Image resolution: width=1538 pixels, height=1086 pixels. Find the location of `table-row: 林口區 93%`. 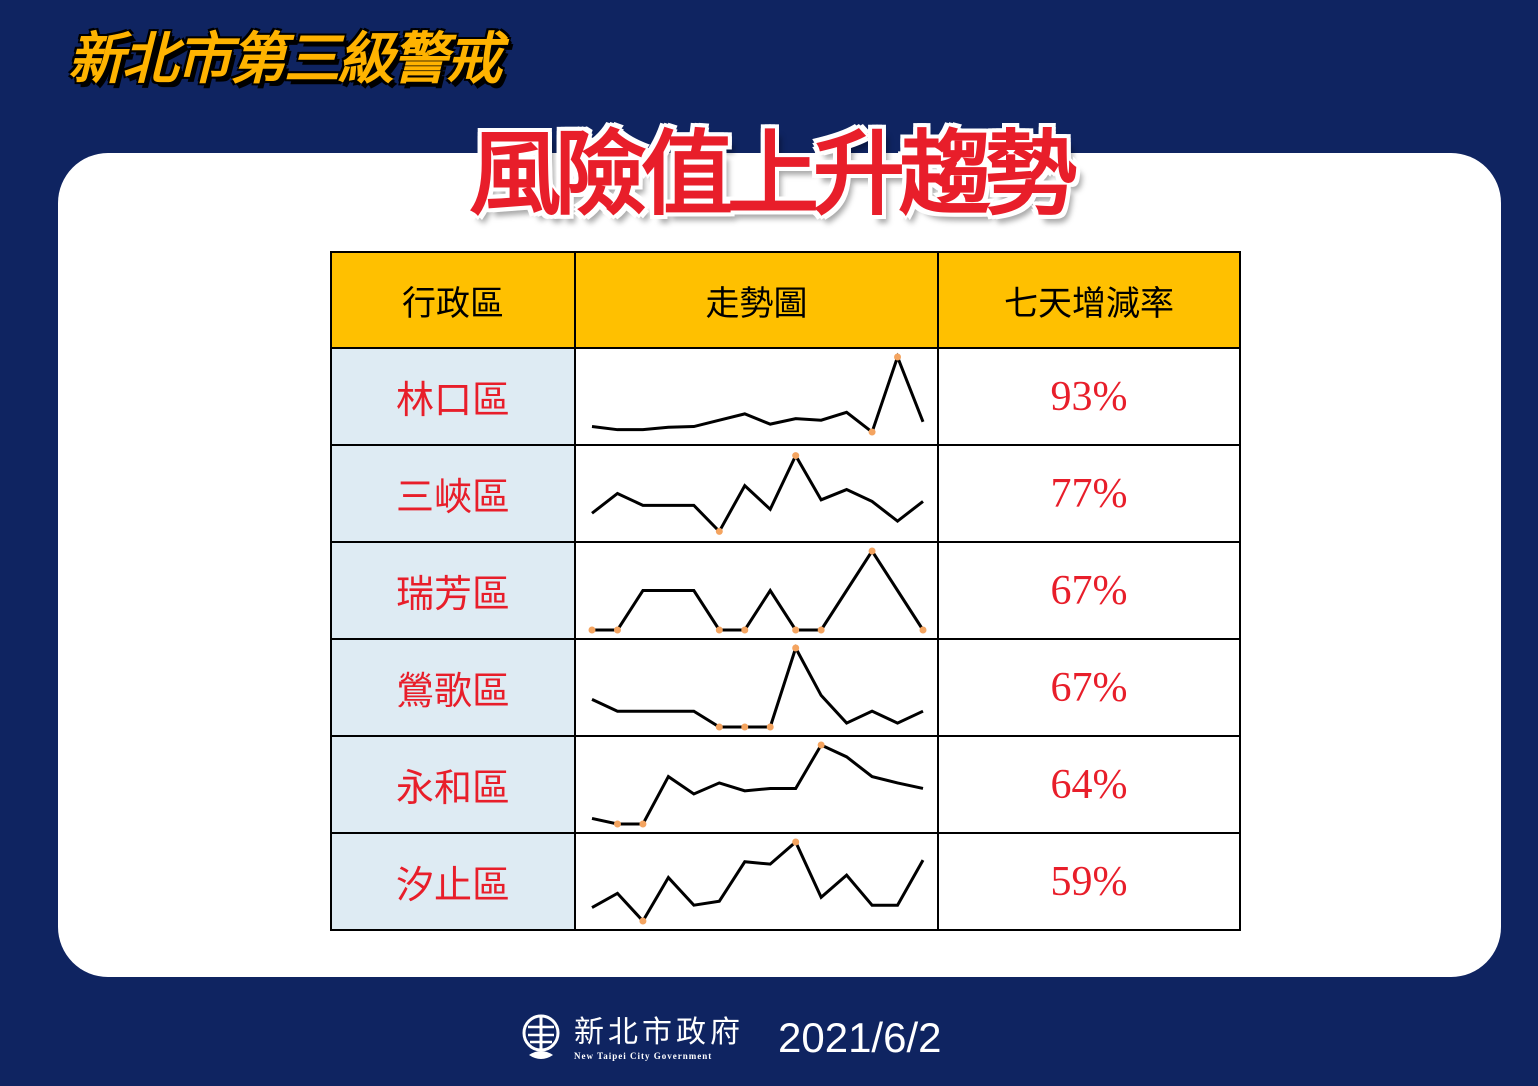

table-row: 林口區 93% is located at coordinates (785, 396).